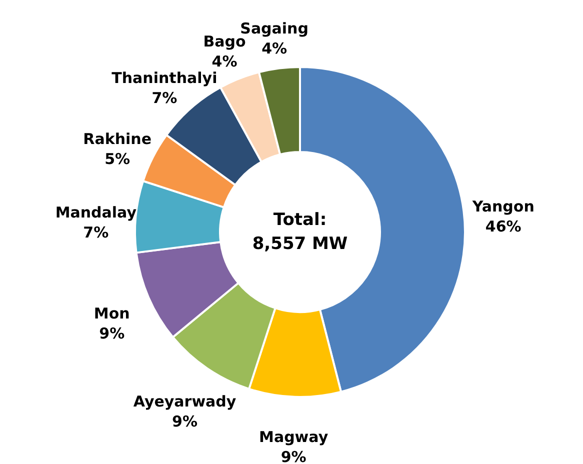 The width and height of the screenshot is (583, 464). I want to click on slice-label: Magway, so click(293, 437).